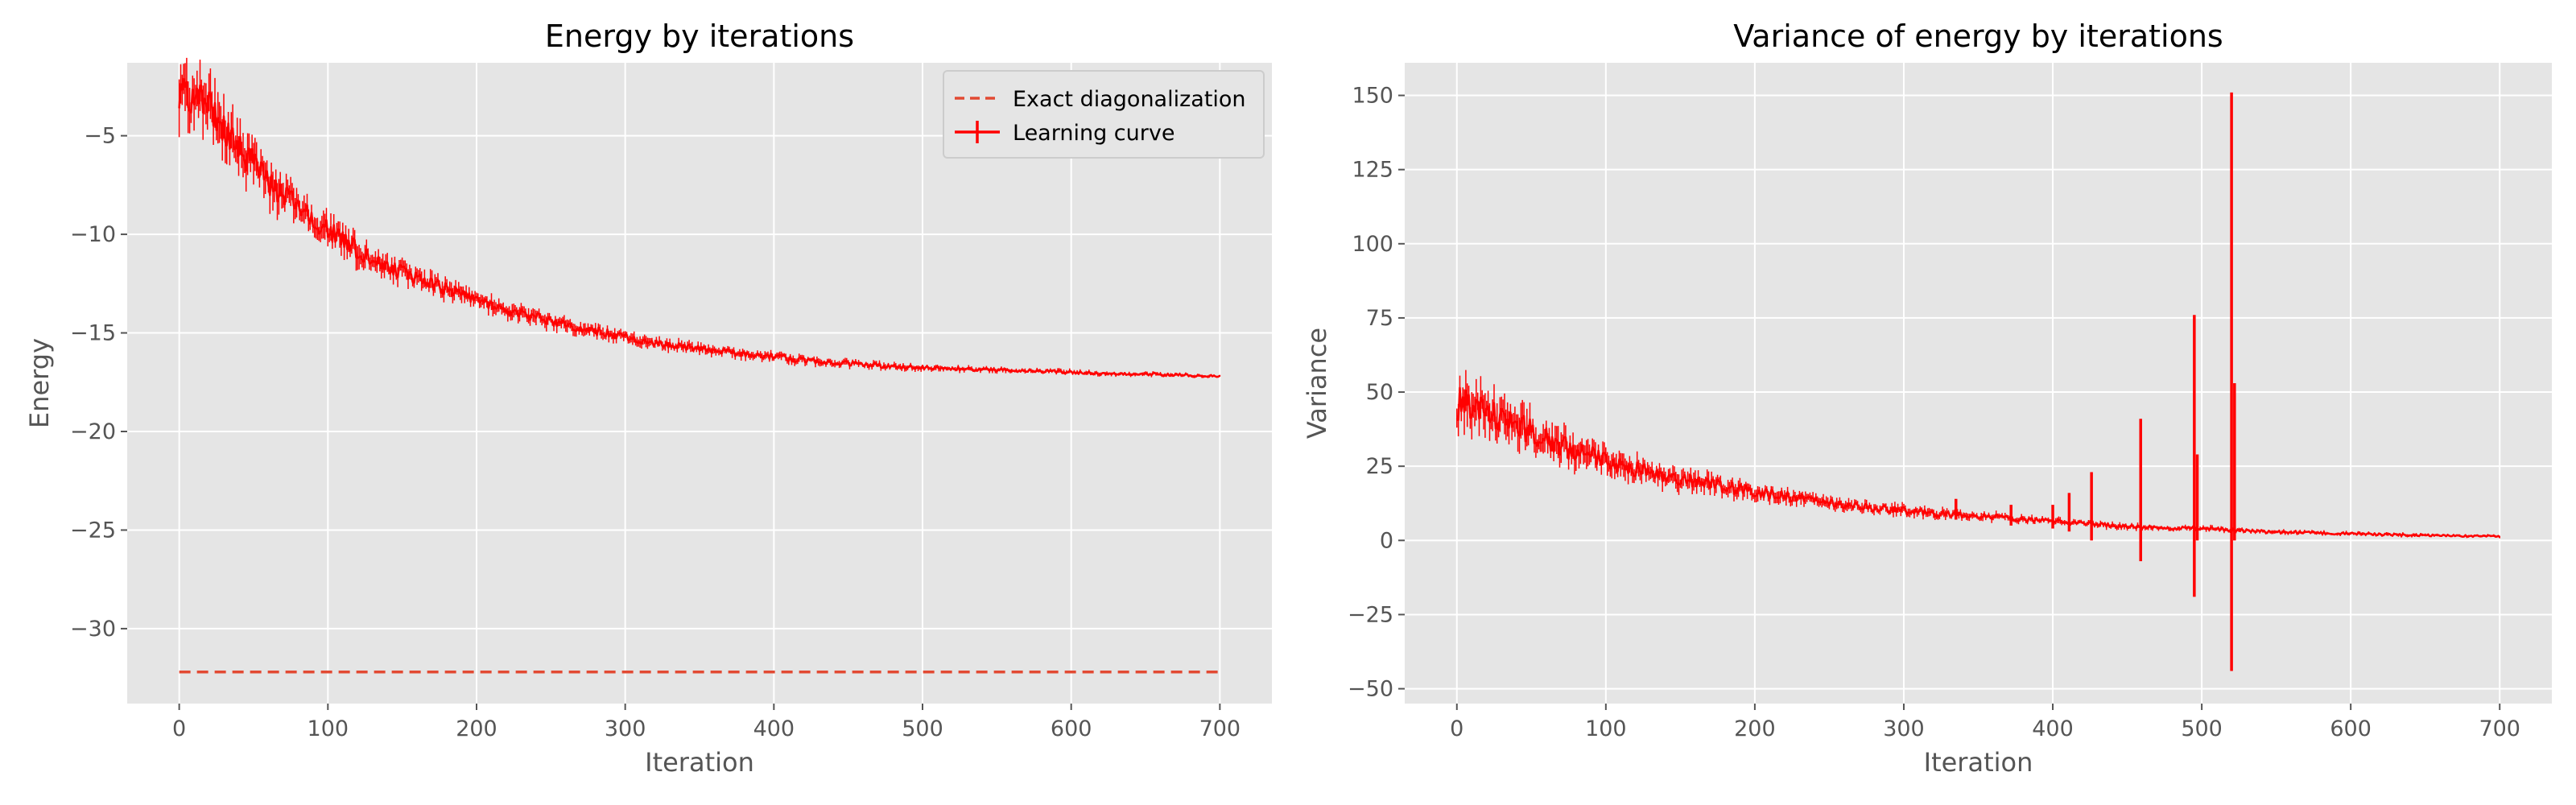 The width and height of the screenshot is (2576, 805). Describe the element at coordinates (1372, 96) in the screenshot. I see `y-tick-label: 150` at that location.